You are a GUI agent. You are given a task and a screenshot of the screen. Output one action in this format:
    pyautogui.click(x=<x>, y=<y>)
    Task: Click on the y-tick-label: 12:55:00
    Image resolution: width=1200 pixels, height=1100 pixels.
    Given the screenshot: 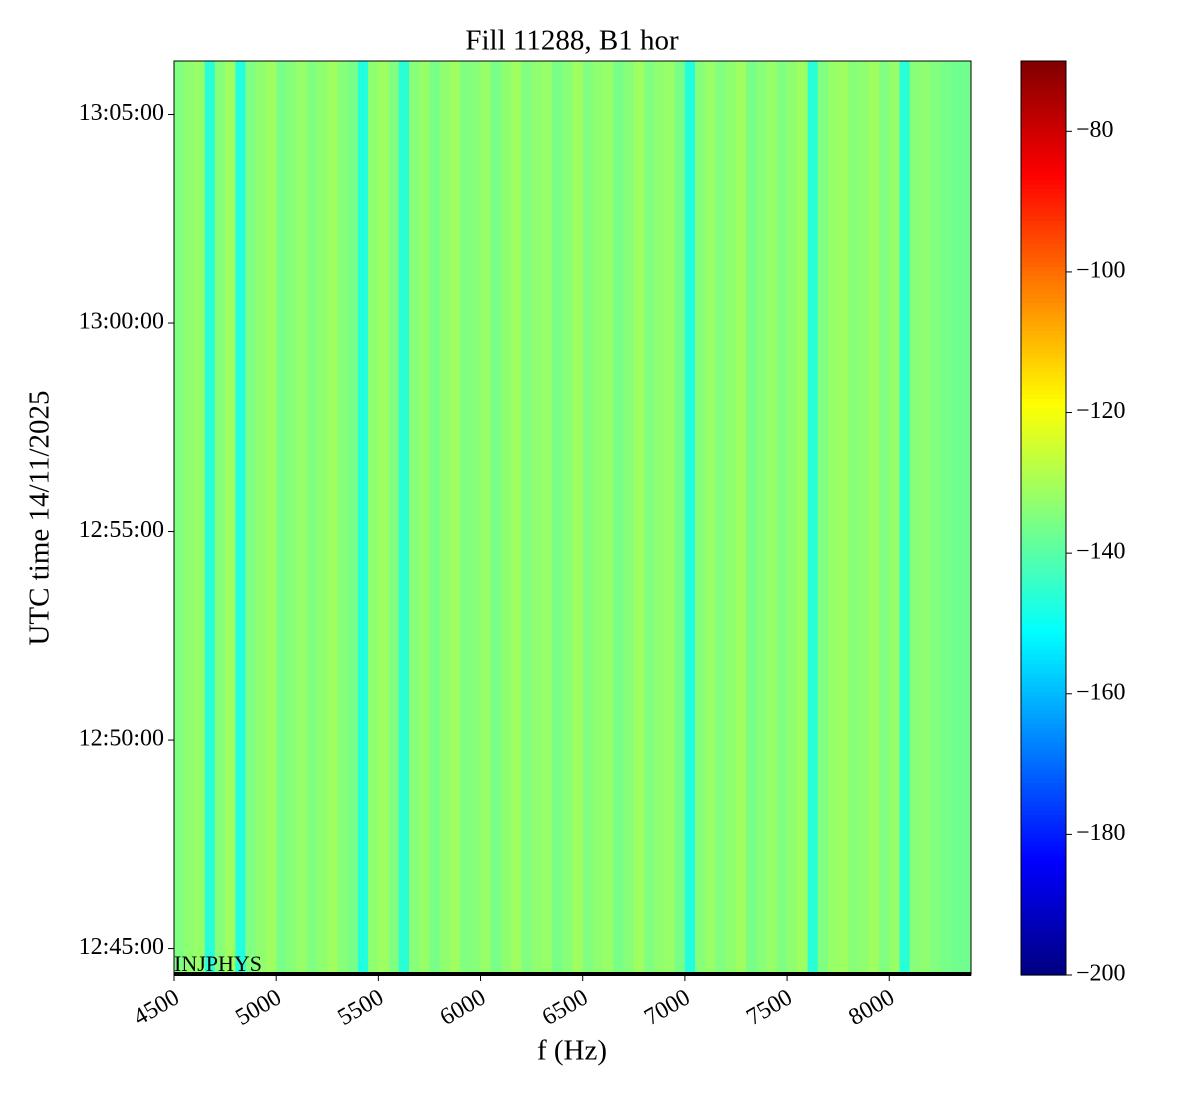 What is the action you would take?
    pyautogui.click(x=121, y=530)
    